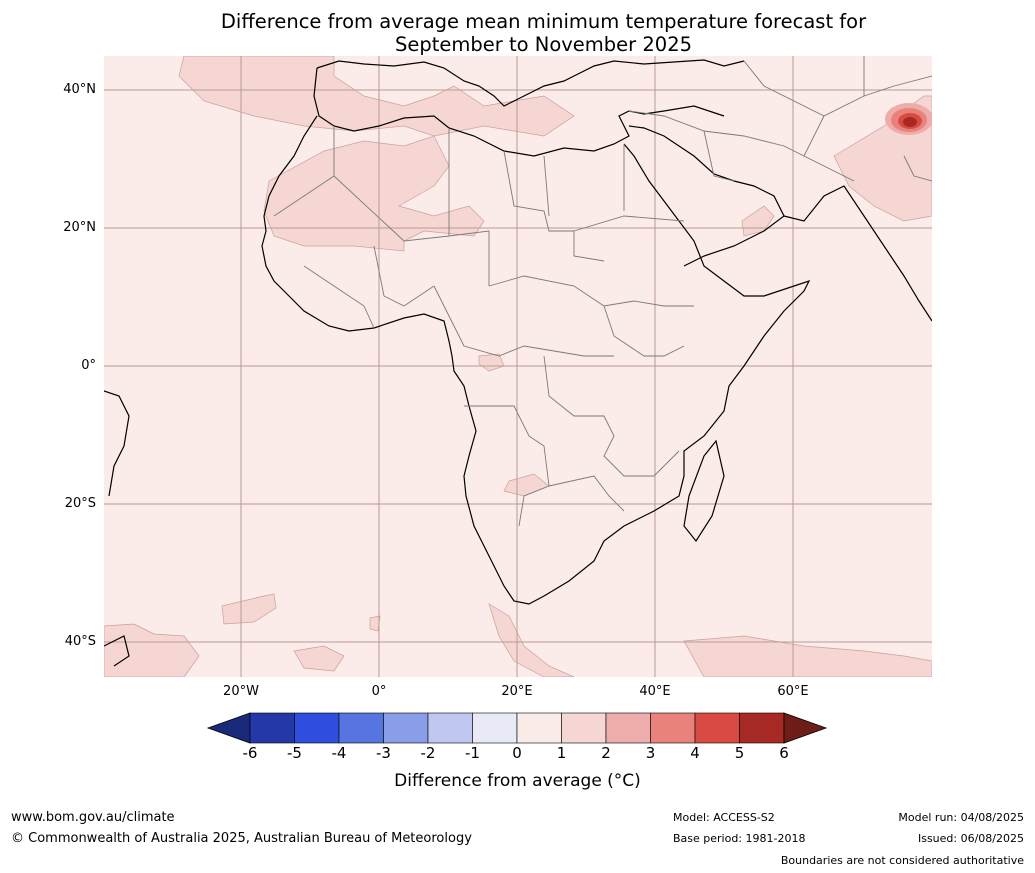 Image resolution: width=1035 pixels, height=873 pixels. What do you see at coordinates (517, 753) in the screenshot?
I see `colorbar-tick-label: 0` at bounding box center [517, 753].